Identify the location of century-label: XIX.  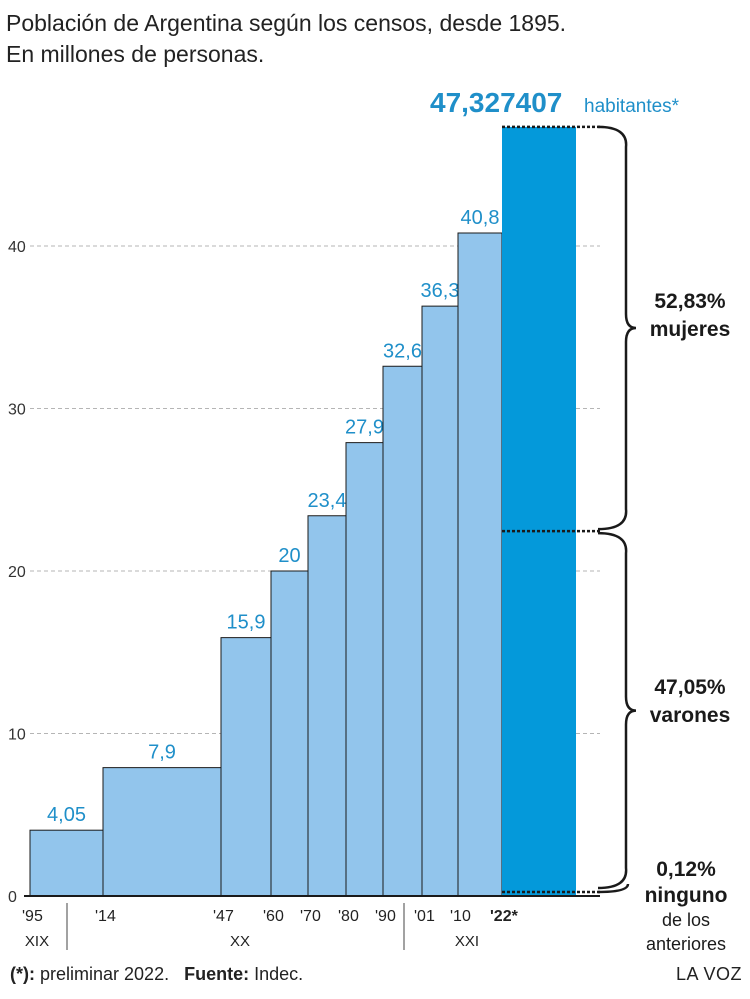
(37, 941).